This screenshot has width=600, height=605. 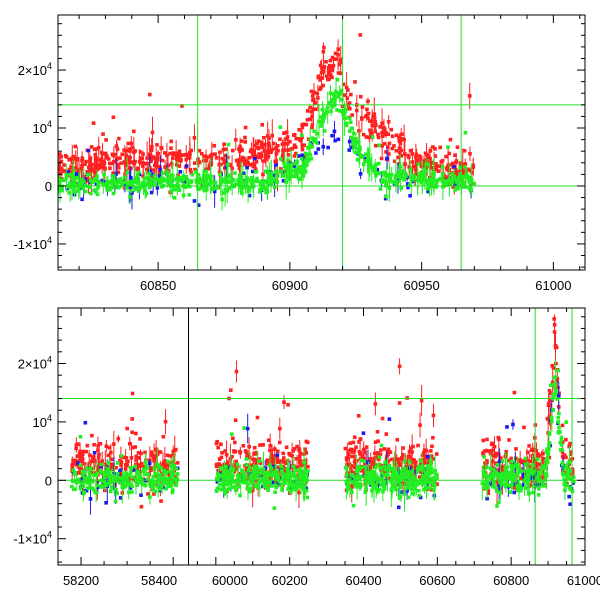 I want to click on y-tick-label: 0, so click(x=48, y=480).